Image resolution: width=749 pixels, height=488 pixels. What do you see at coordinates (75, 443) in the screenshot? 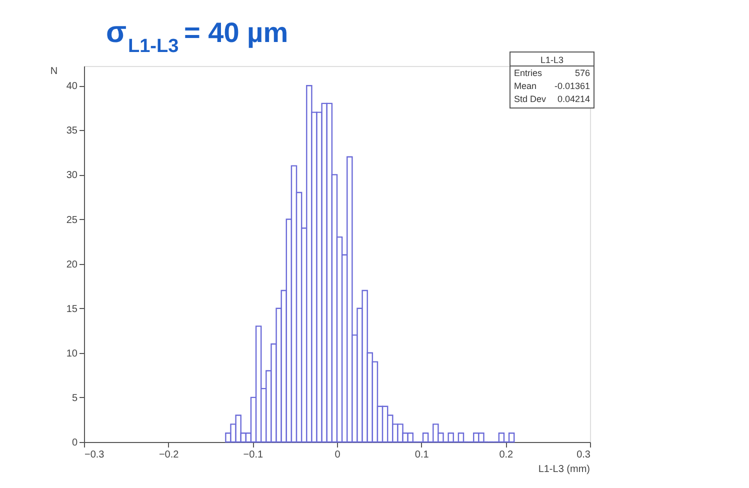
I see `y-tick-label: 0` at bounding box center [75, 443].